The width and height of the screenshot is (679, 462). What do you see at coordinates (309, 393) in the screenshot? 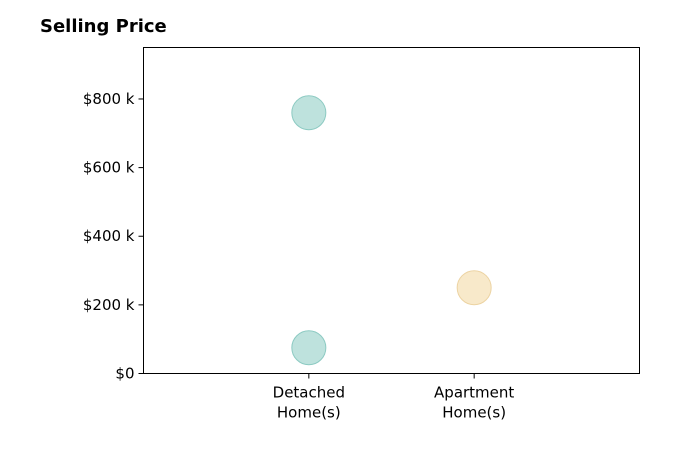
I see `x-tick-label-line: Detached` at bounding box center [309, 393].